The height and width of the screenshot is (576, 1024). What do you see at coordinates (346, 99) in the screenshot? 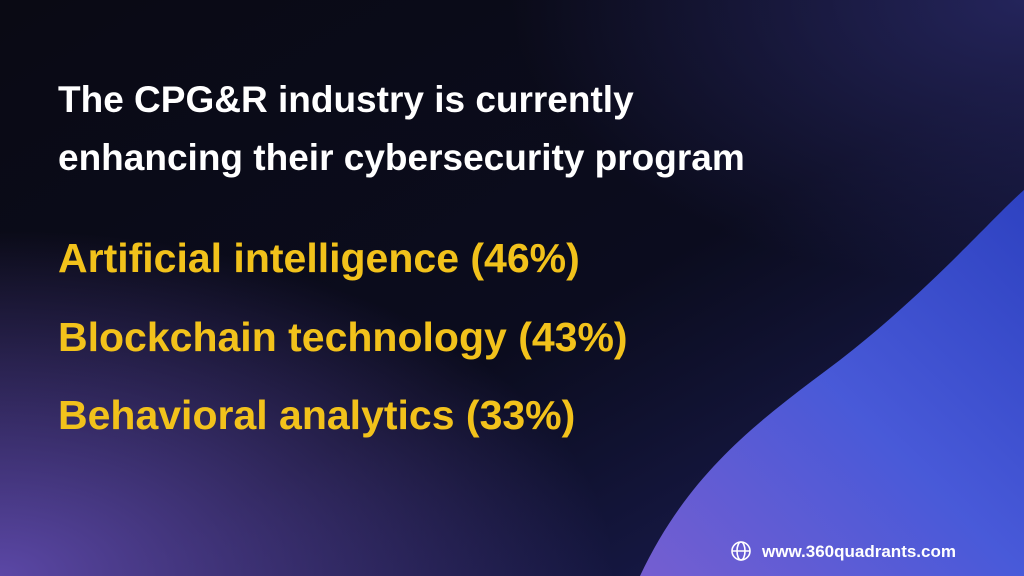
I see `title-line: The CPG&R industry is currently` at bounding box center [346, 99].